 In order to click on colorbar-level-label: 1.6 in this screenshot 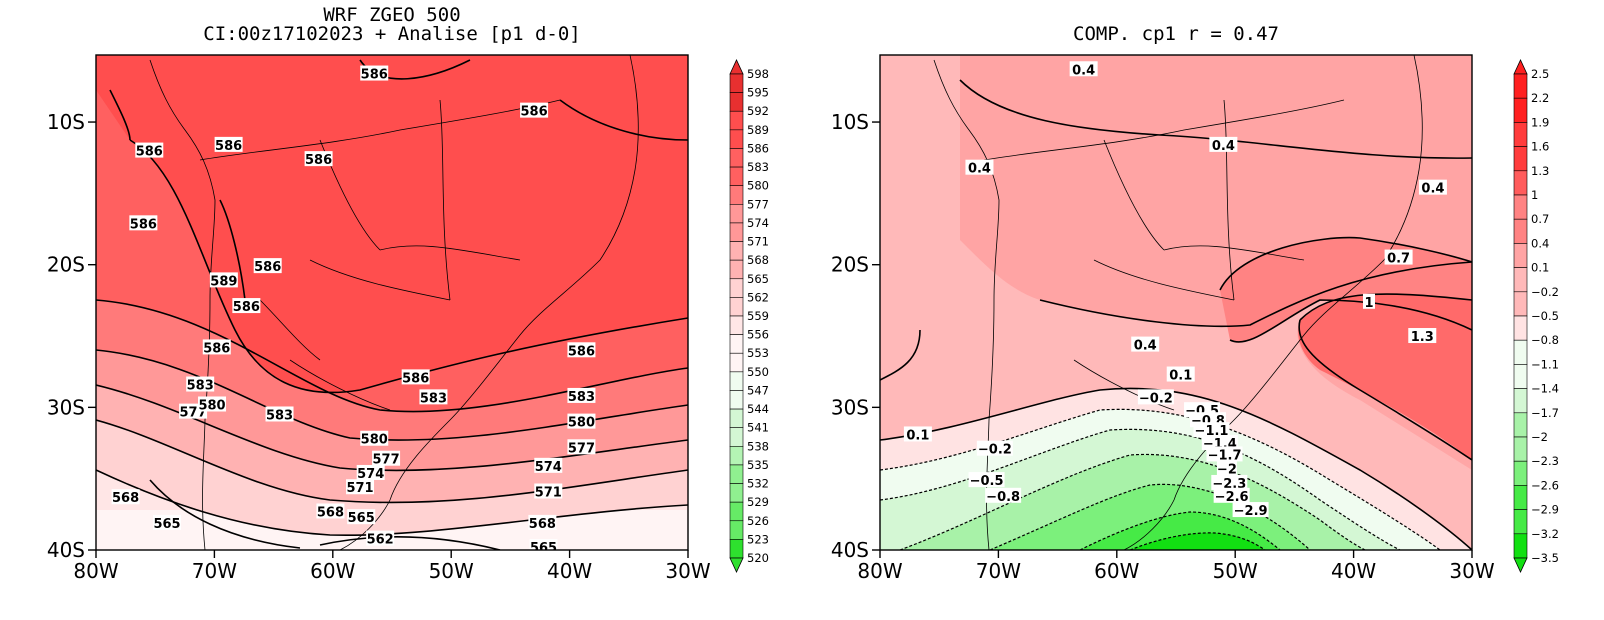, I will do `click(1540, 147)`.